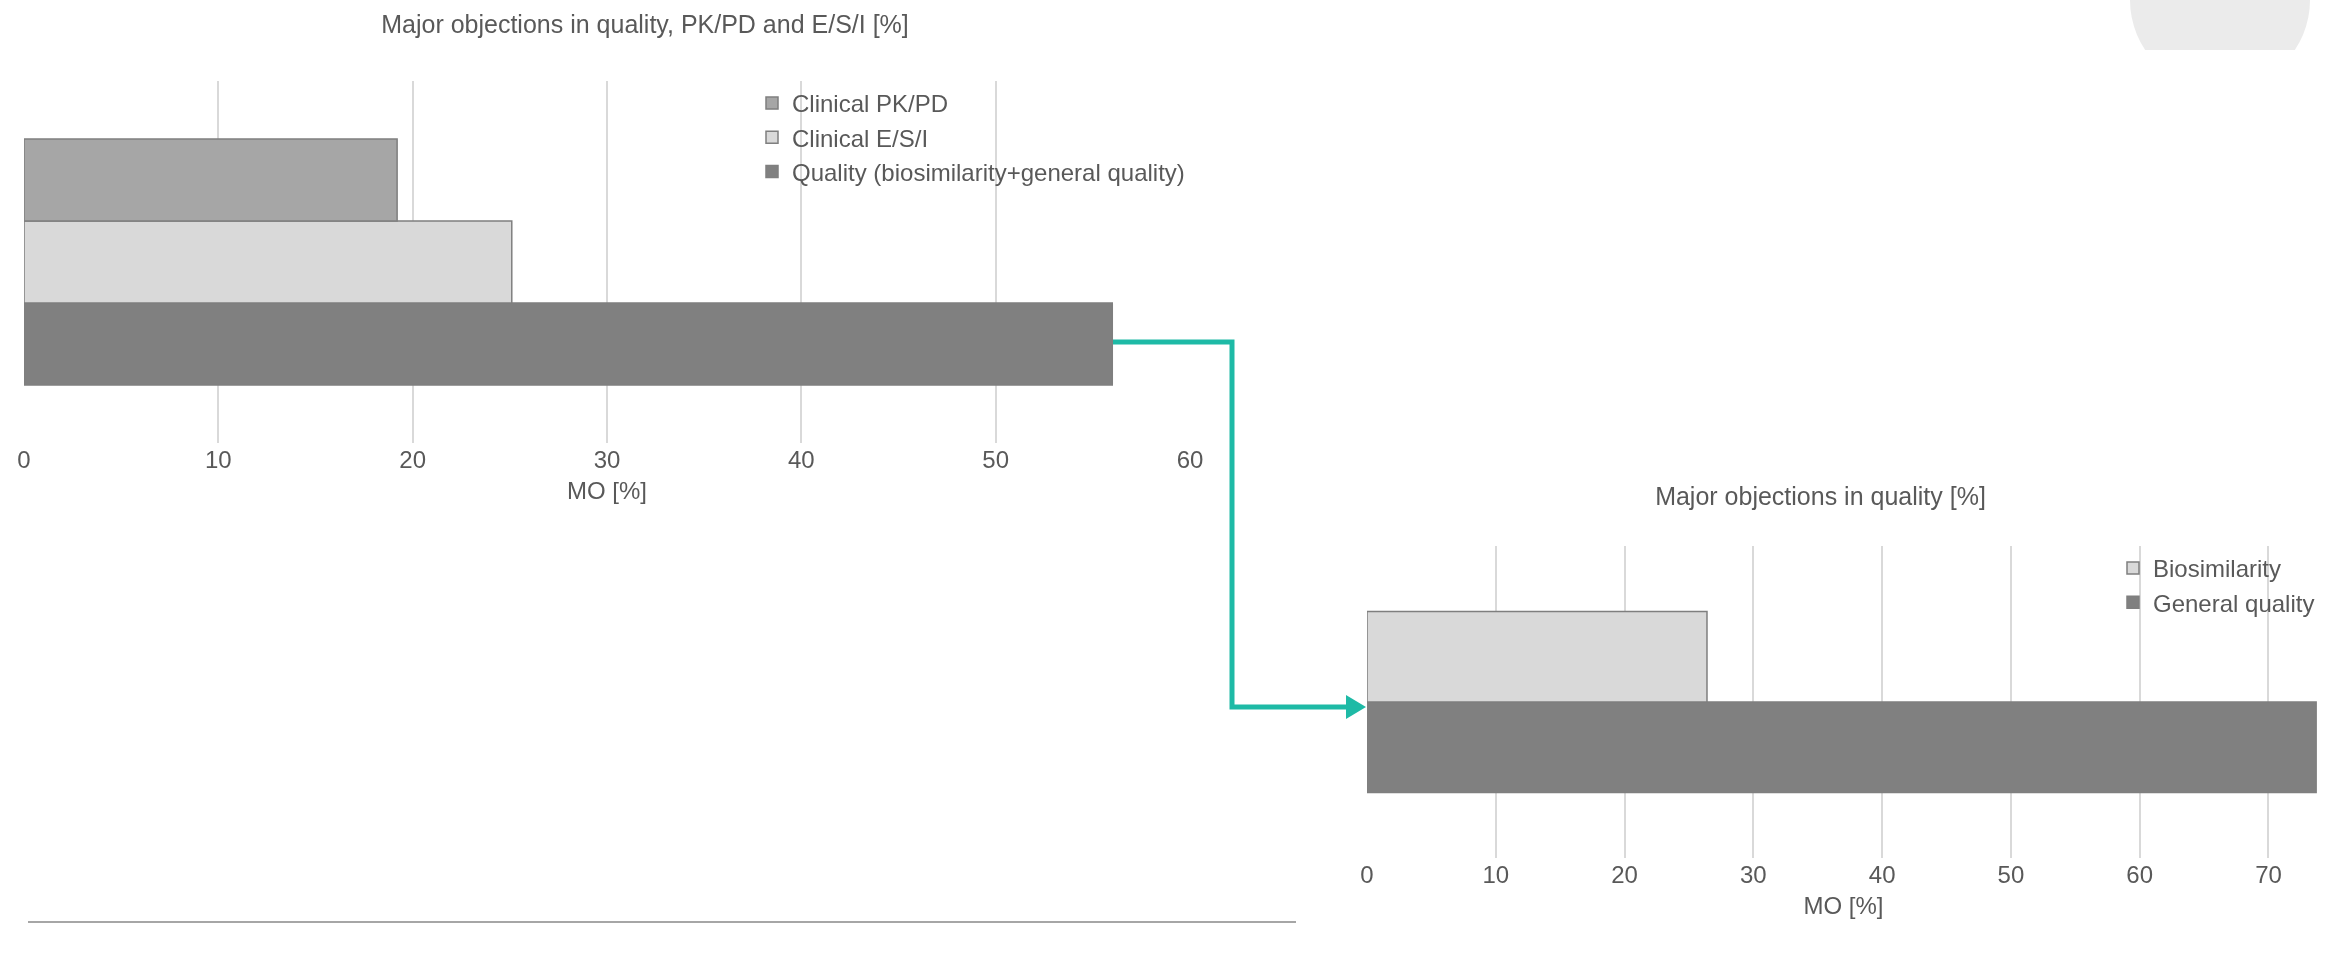 The image size is (2341, 953). Describe the element at coordinates (2268, 874) in the screenshot. I see `x-tick-label: 70` at that location.